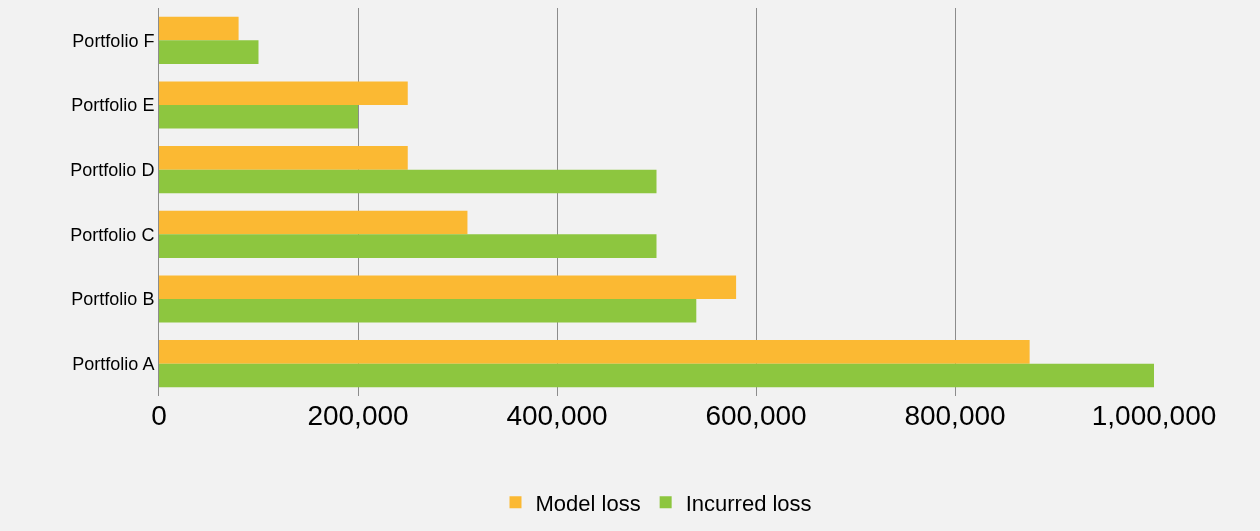 This screenshot has width=1260, height=531. What do you see at coordinates (112, 169) in the screenshot?
I see `y-tick-label: Portfolio D` at bounding box center [112, 169].